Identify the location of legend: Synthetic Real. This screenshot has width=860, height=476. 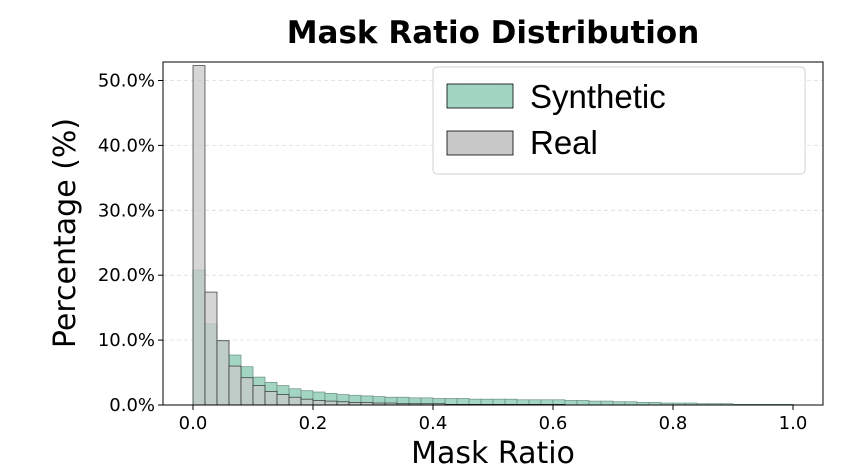
(619, 120).